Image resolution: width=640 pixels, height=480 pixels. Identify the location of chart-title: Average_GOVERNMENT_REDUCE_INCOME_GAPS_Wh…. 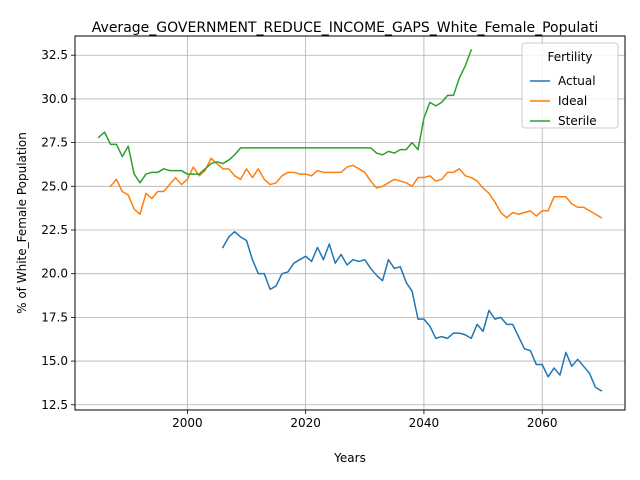
(345, 28).